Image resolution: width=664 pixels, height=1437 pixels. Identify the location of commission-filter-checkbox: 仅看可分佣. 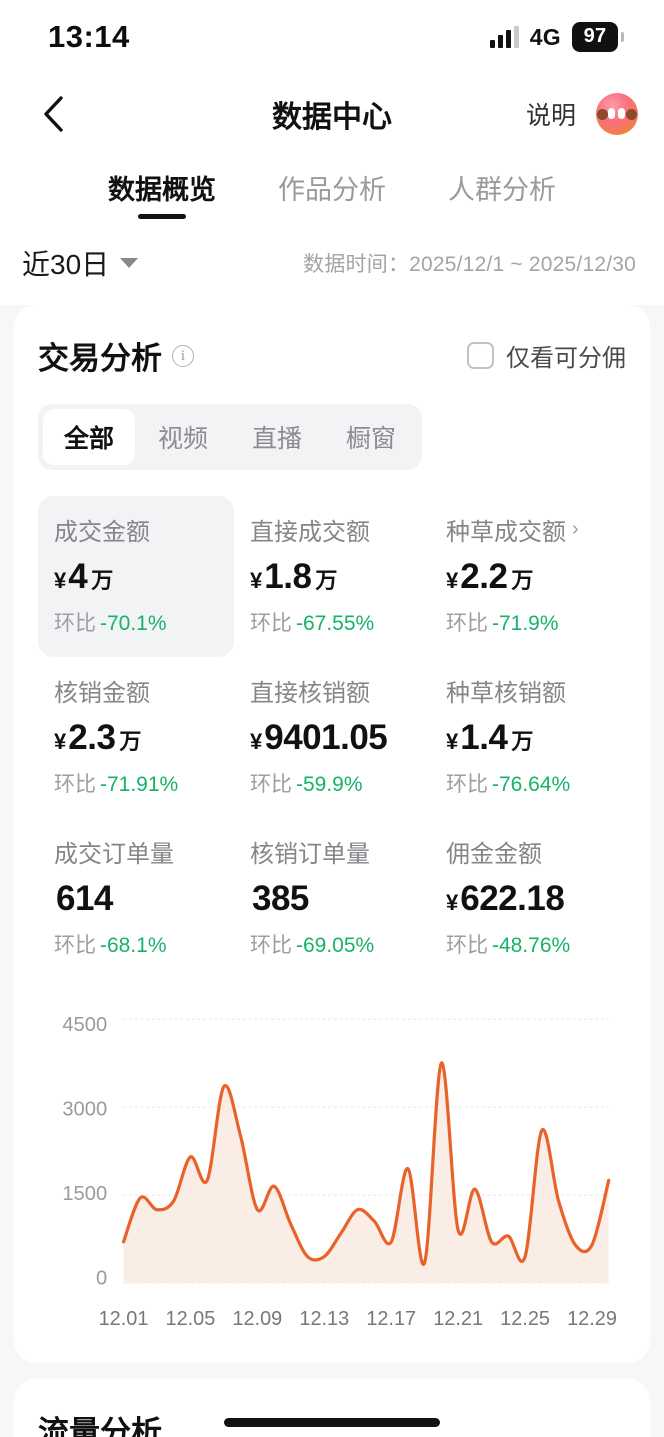
(546, 355).